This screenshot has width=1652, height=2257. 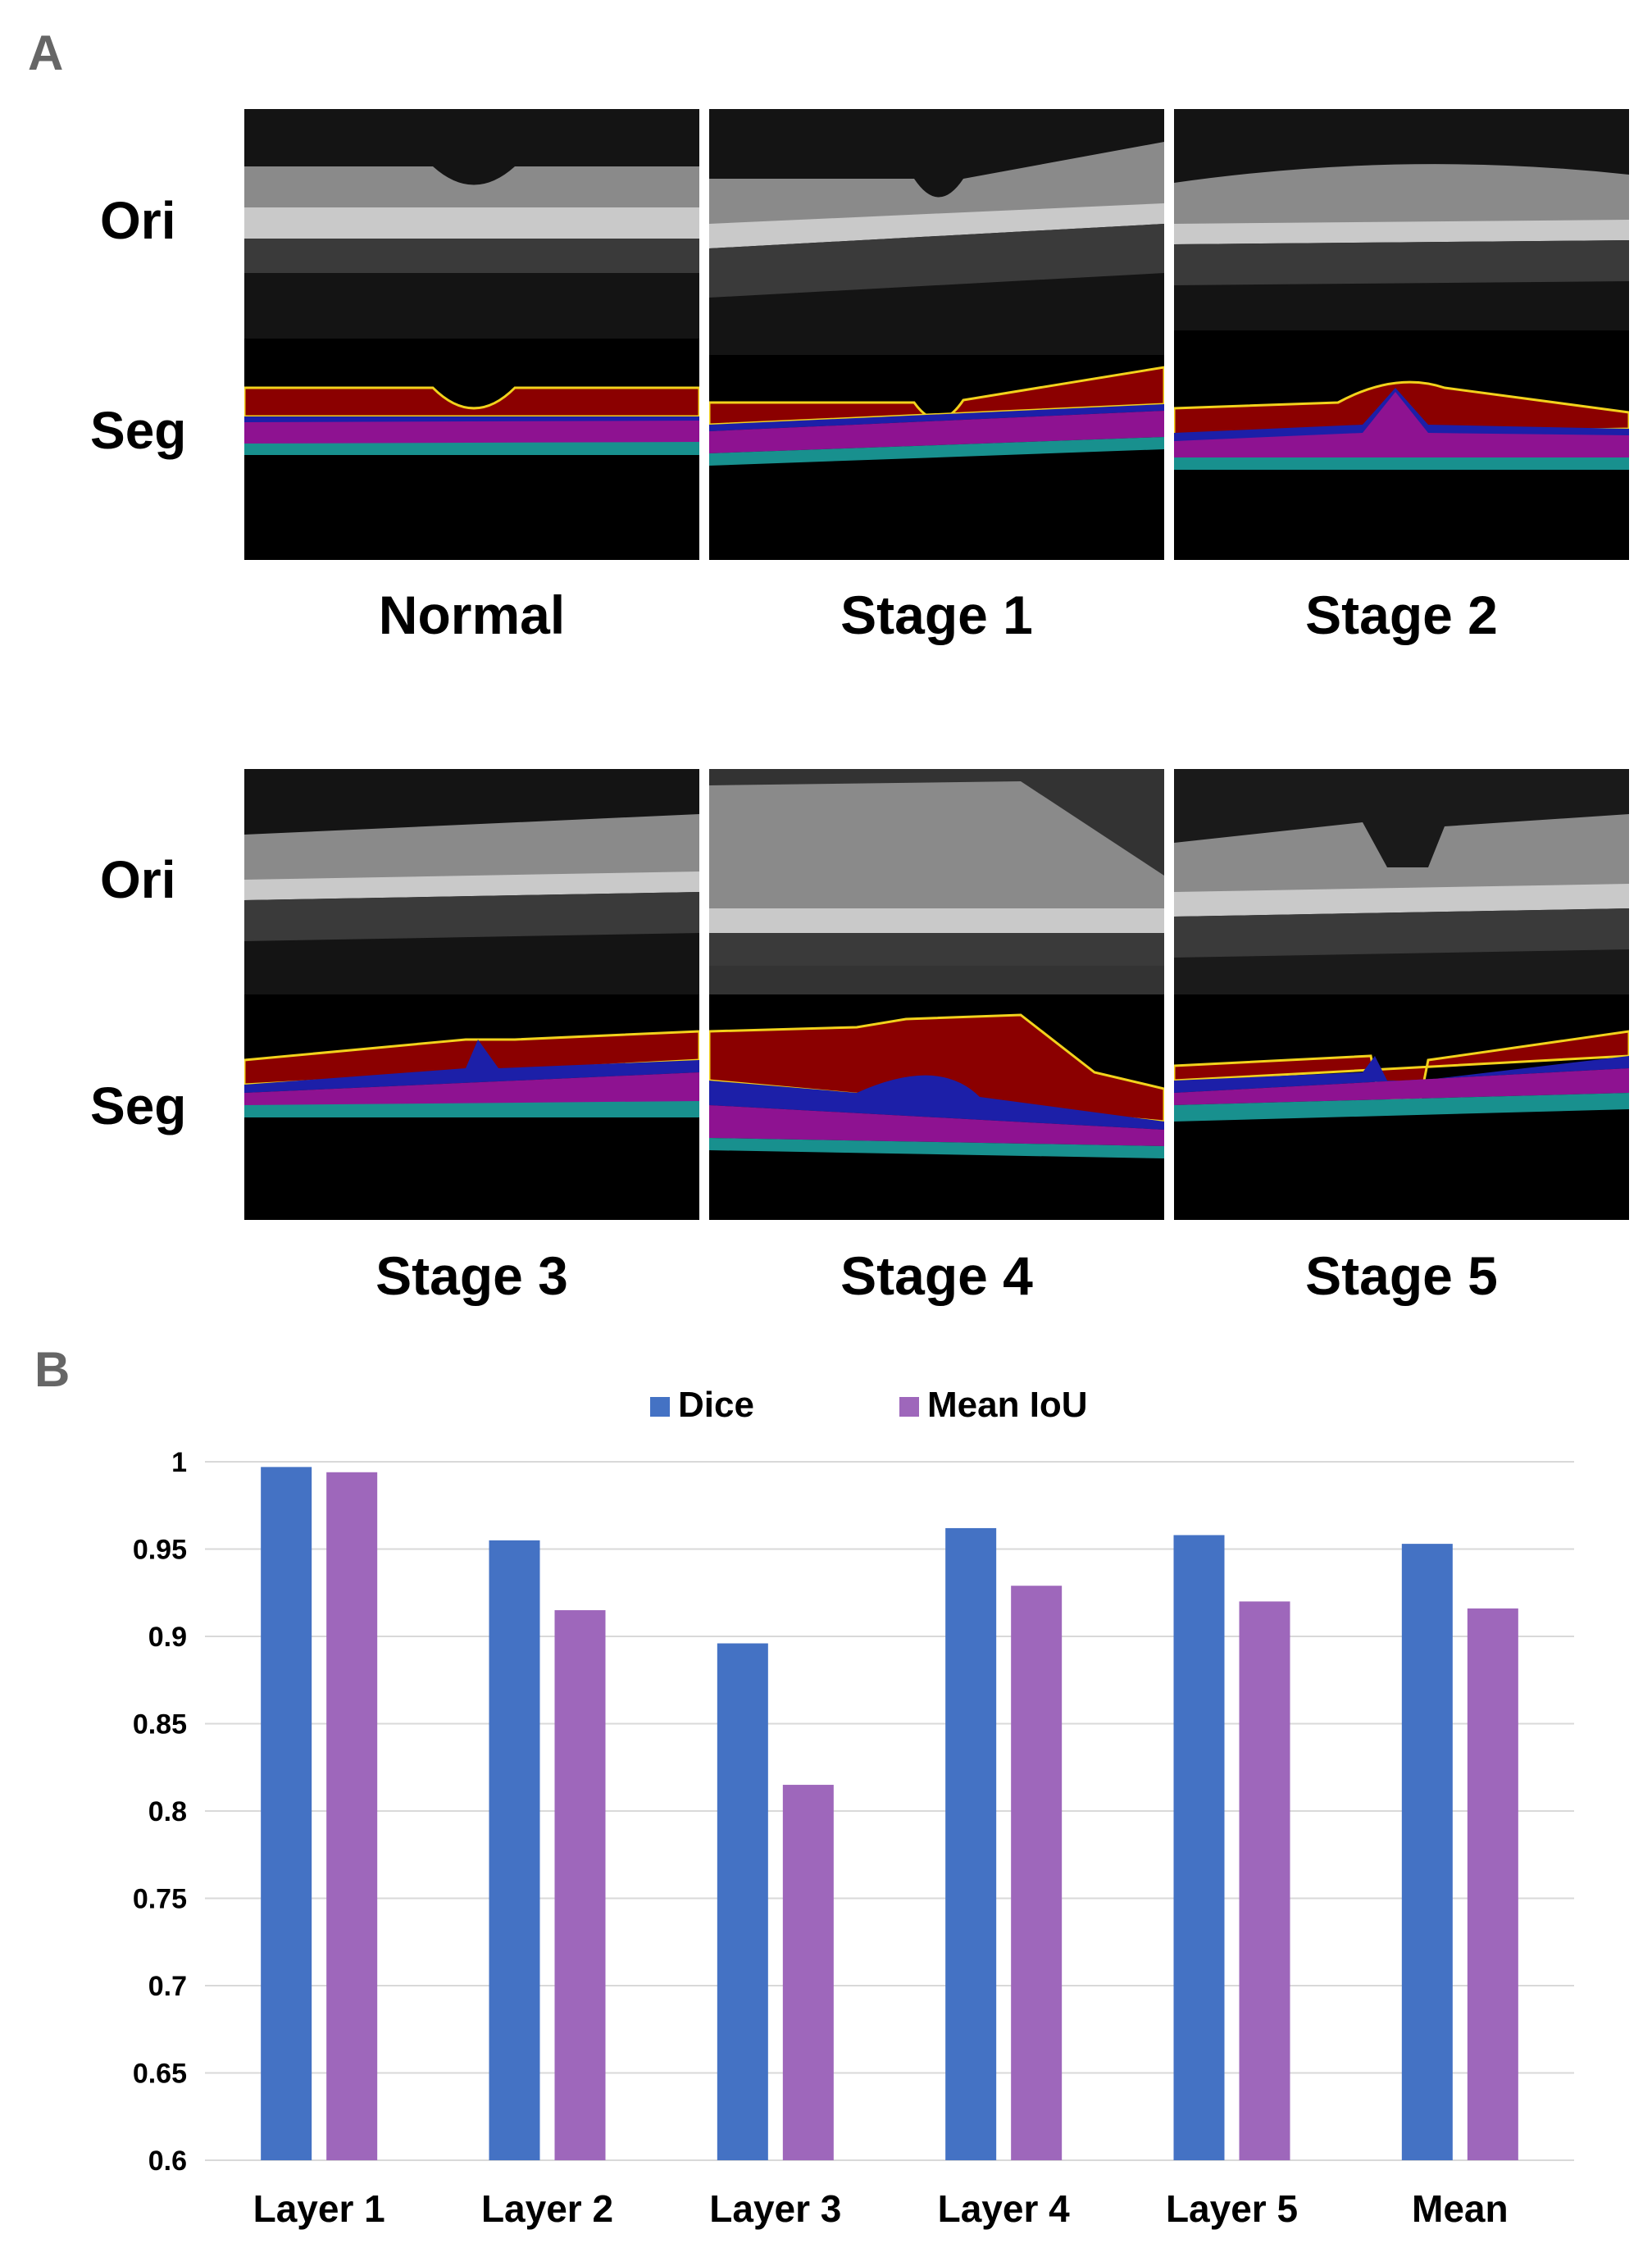 What do you see at coordinates (46, 52) in the screenshot?
I see `panel-a-letter: A` at bounding box center [46, 52].